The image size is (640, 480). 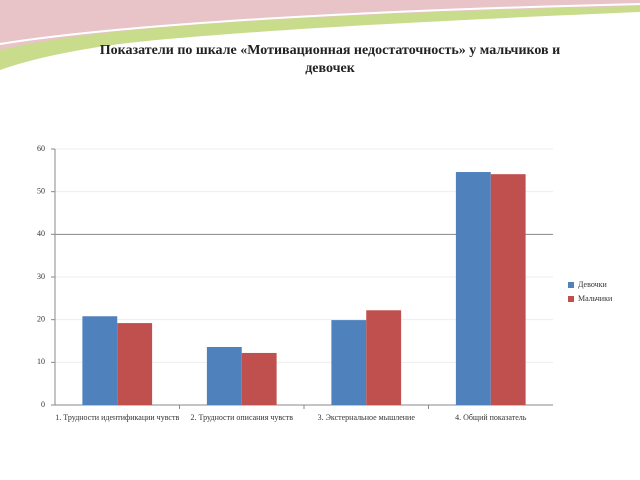 What do you see at coordinates (366, 417) in the screenshot?
I see `x-tick-label: 3. Экстернальное мышление` at bounding box center [366, 417].